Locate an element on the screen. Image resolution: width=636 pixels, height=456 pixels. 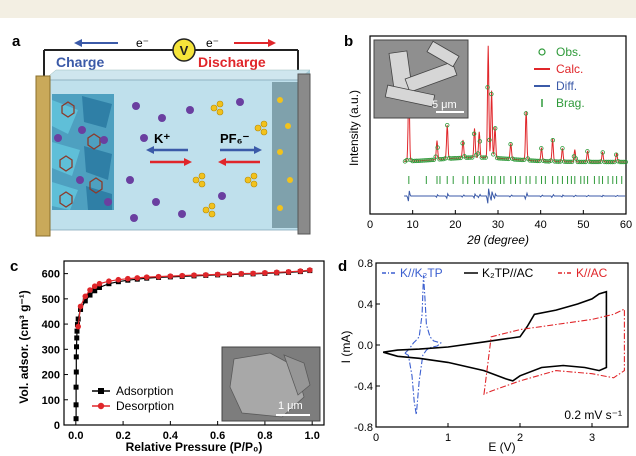
sem-scale-text-c: 1 μm is located at coordinates (290, 406).